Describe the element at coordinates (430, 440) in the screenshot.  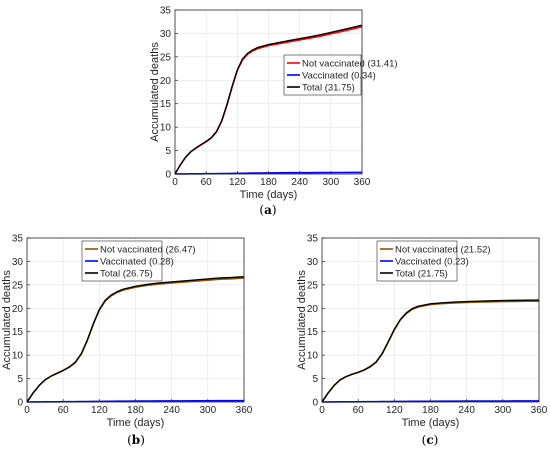
I see `panel-caption: (c)` at that location.